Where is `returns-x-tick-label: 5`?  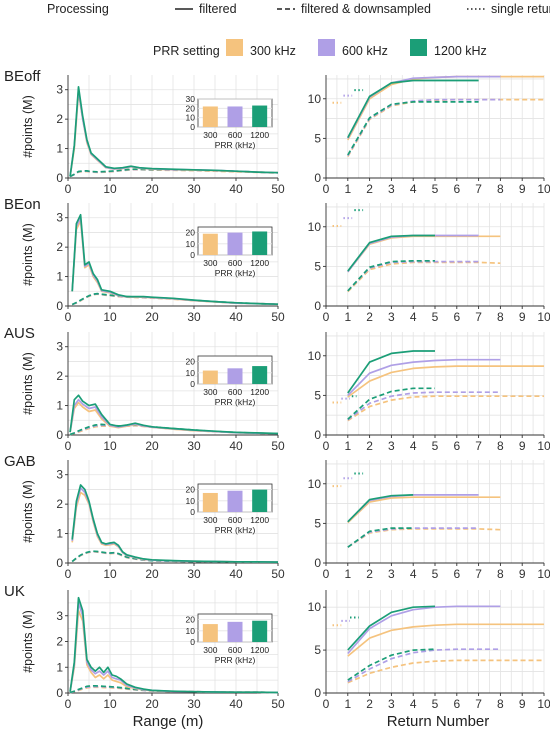
returns-x-tick-label: 5 is located at coordinates (435, 574).